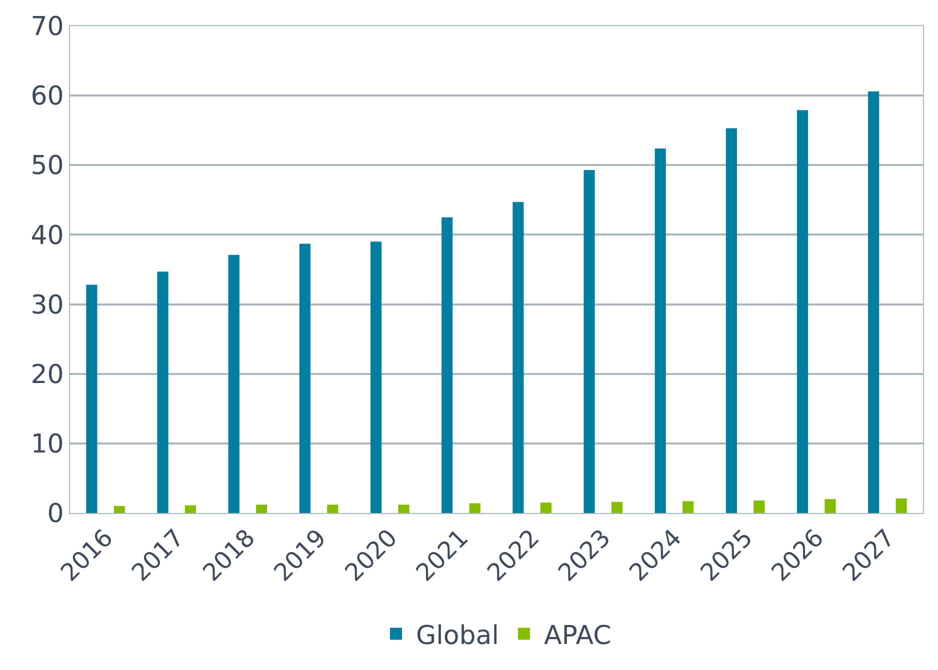 This screenshot has width=938, height=670. What do you see at coordinates (47, 305) in the screenshot?
I see `y-tick-label: 30` at bounding box center [47, 305].